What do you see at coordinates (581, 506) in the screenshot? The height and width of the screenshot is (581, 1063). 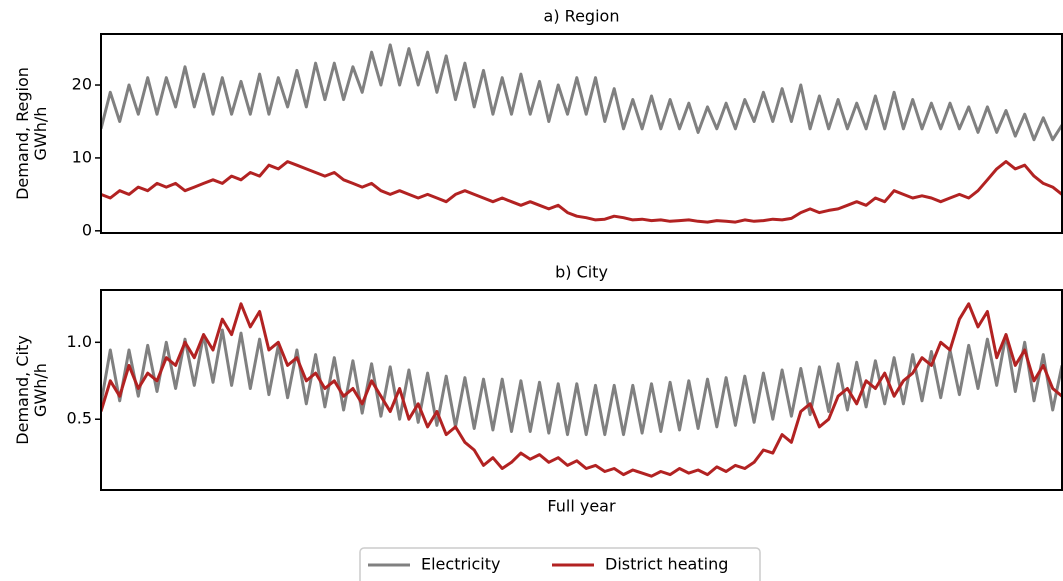 I see `x-axis-label: Full year` at bounding box center [581, 506].